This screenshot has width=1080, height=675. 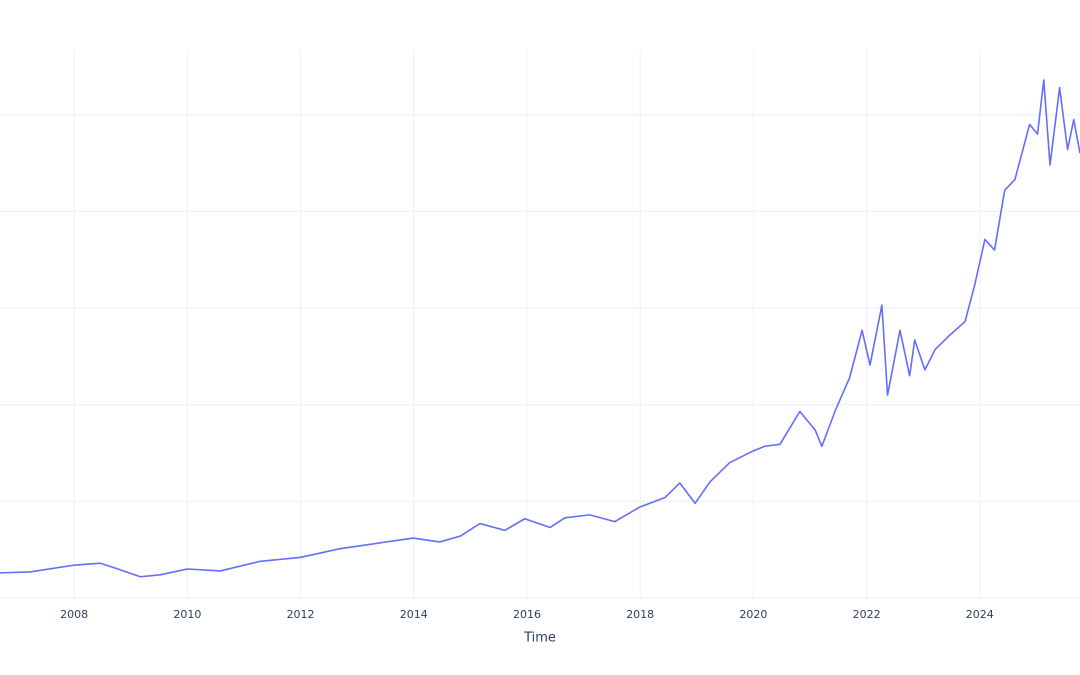 What do you see at coordinates (980, 614) in the screenshot?
I see `x-tick-label: 2024` at bounding box center [980, 614].